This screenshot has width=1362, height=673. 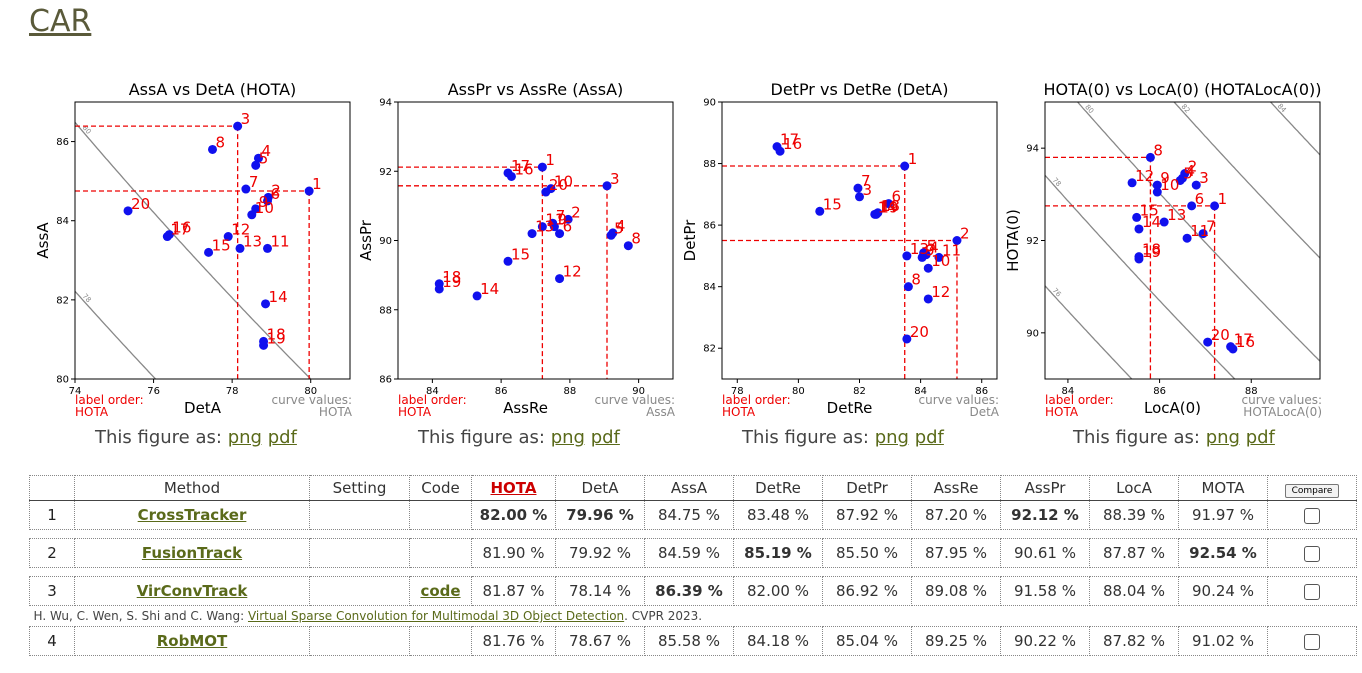 What do you see at coordinates (1140, 276) in the screenshot?
I see `contour-line` at bounding box center [1140, 276].